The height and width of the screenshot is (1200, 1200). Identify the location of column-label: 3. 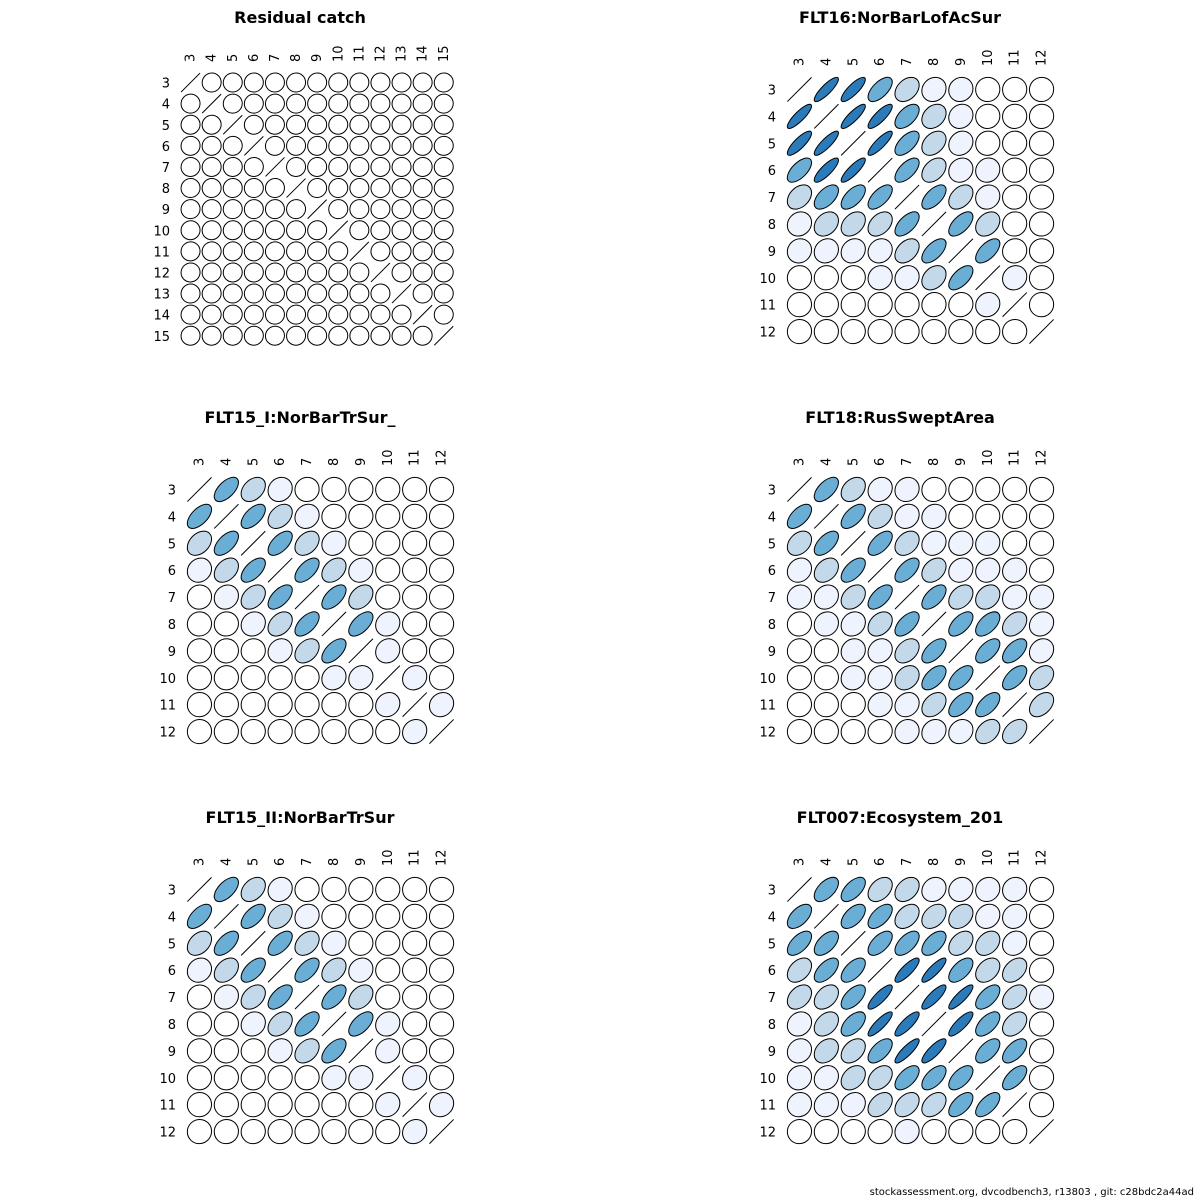
(191, 58).